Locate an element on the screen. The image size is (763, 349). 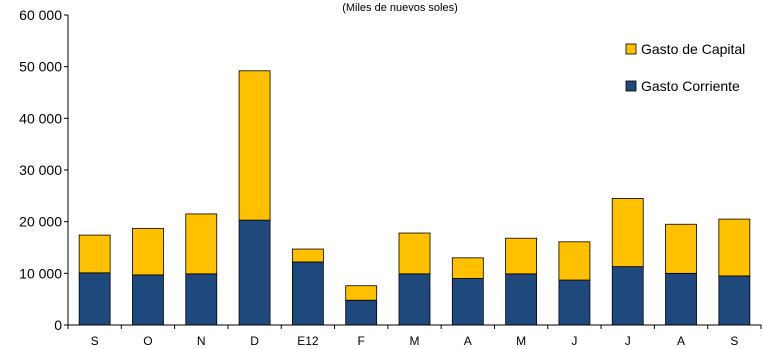
y-tick-label: 50 000 is located at coordinates (40, 67).